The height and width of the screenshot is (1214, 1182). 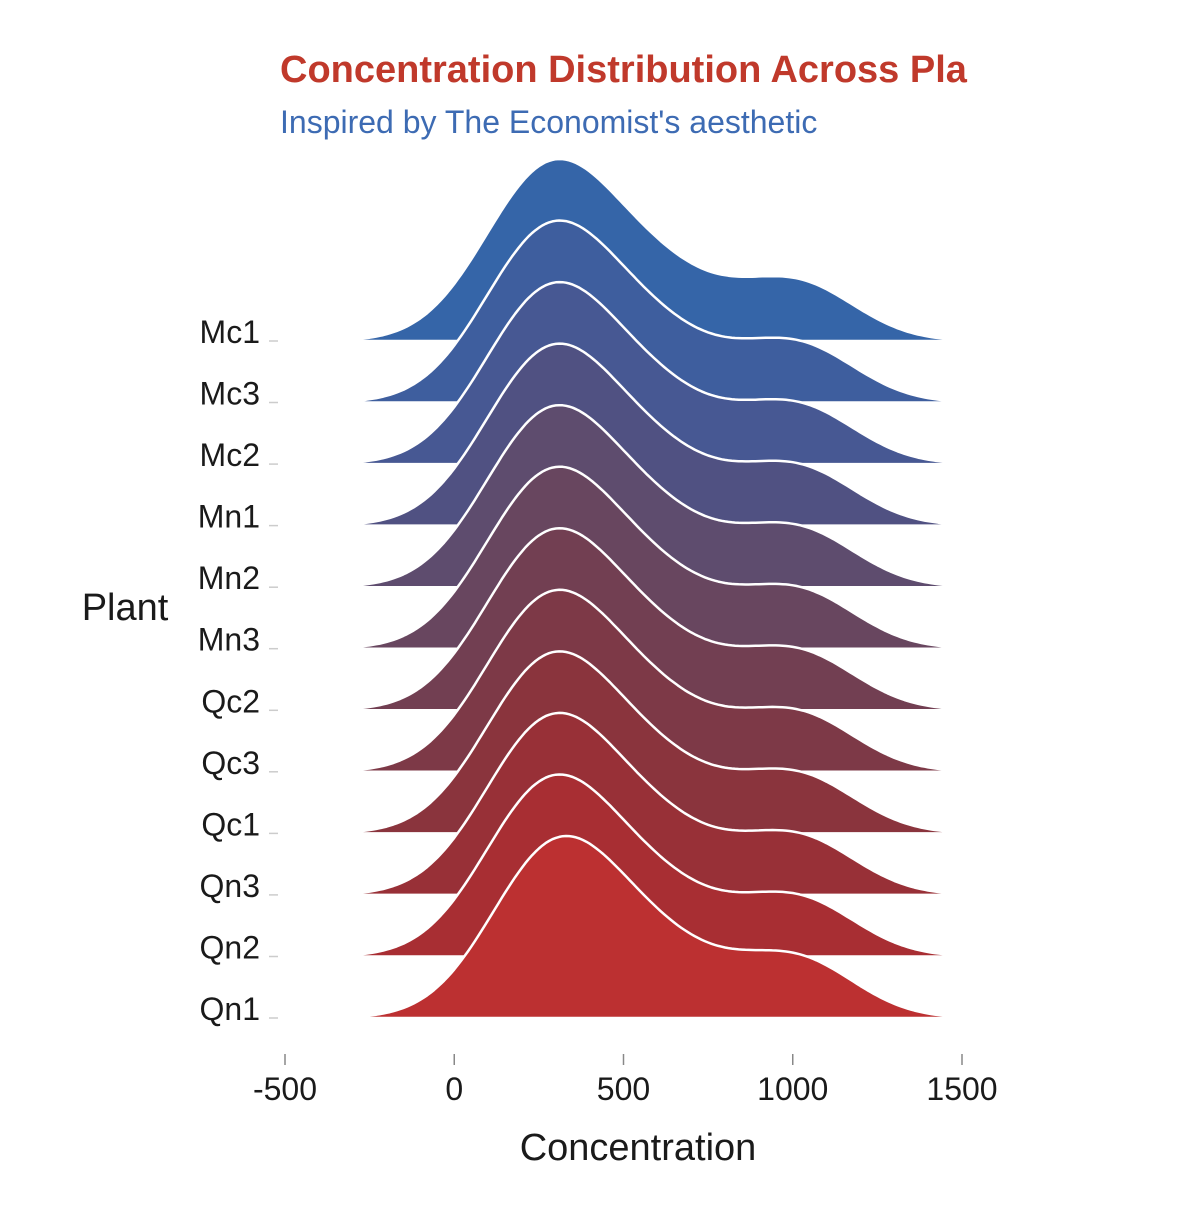 What do you see at coordinates (230, 701) in the screenshot?
I see `y-tick-label: Qc2` at bounding box center [230, 701].